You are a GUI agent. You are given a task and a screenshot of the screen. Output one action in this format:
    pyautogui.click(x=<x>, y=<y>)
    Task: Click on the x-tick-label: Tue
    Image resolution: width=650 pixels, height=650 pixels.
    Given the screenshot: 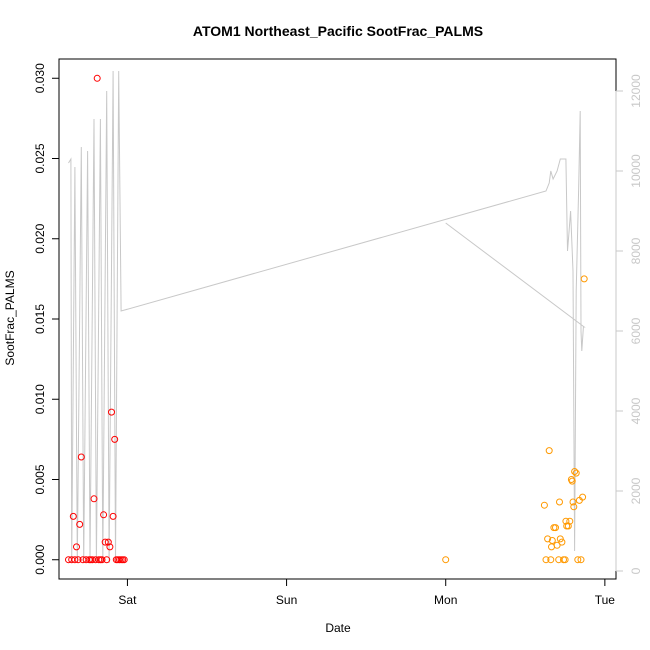 What is the action you would take?
    pyautogui.click(x=605, y=600)
    